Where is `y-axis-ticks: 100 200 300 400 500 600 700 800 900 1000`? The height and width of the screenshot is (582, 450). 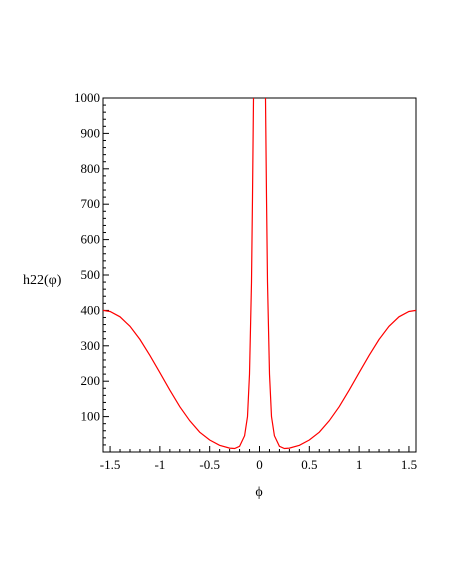 y-axis-ticks: 100 200 300 400 500 600 700 800 900 1000 is located at coordinates (91, 268).